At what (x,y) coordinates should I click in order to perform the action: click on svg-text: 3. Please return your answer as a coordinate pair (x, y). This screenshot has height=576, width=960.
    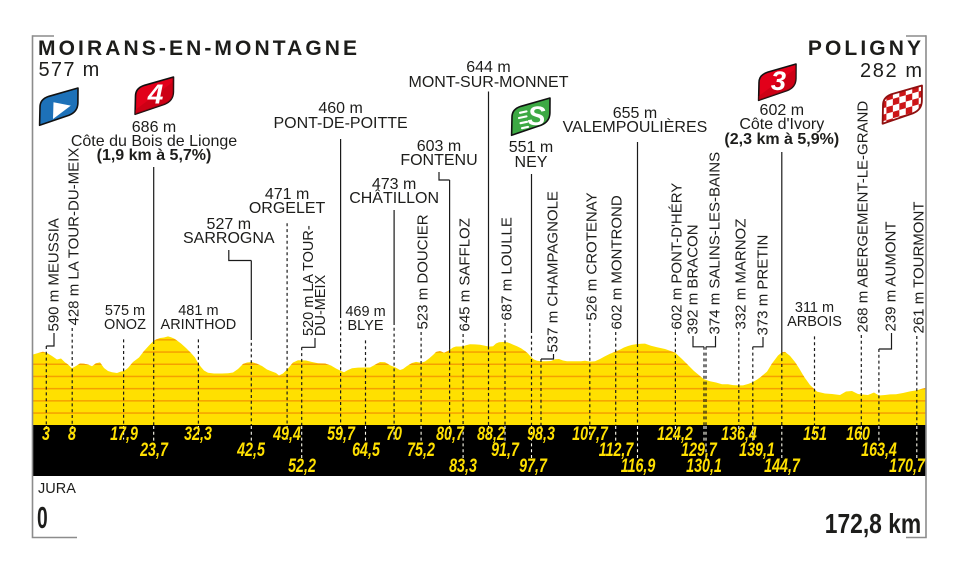
    Looking at the image, I should click on (778, 79).